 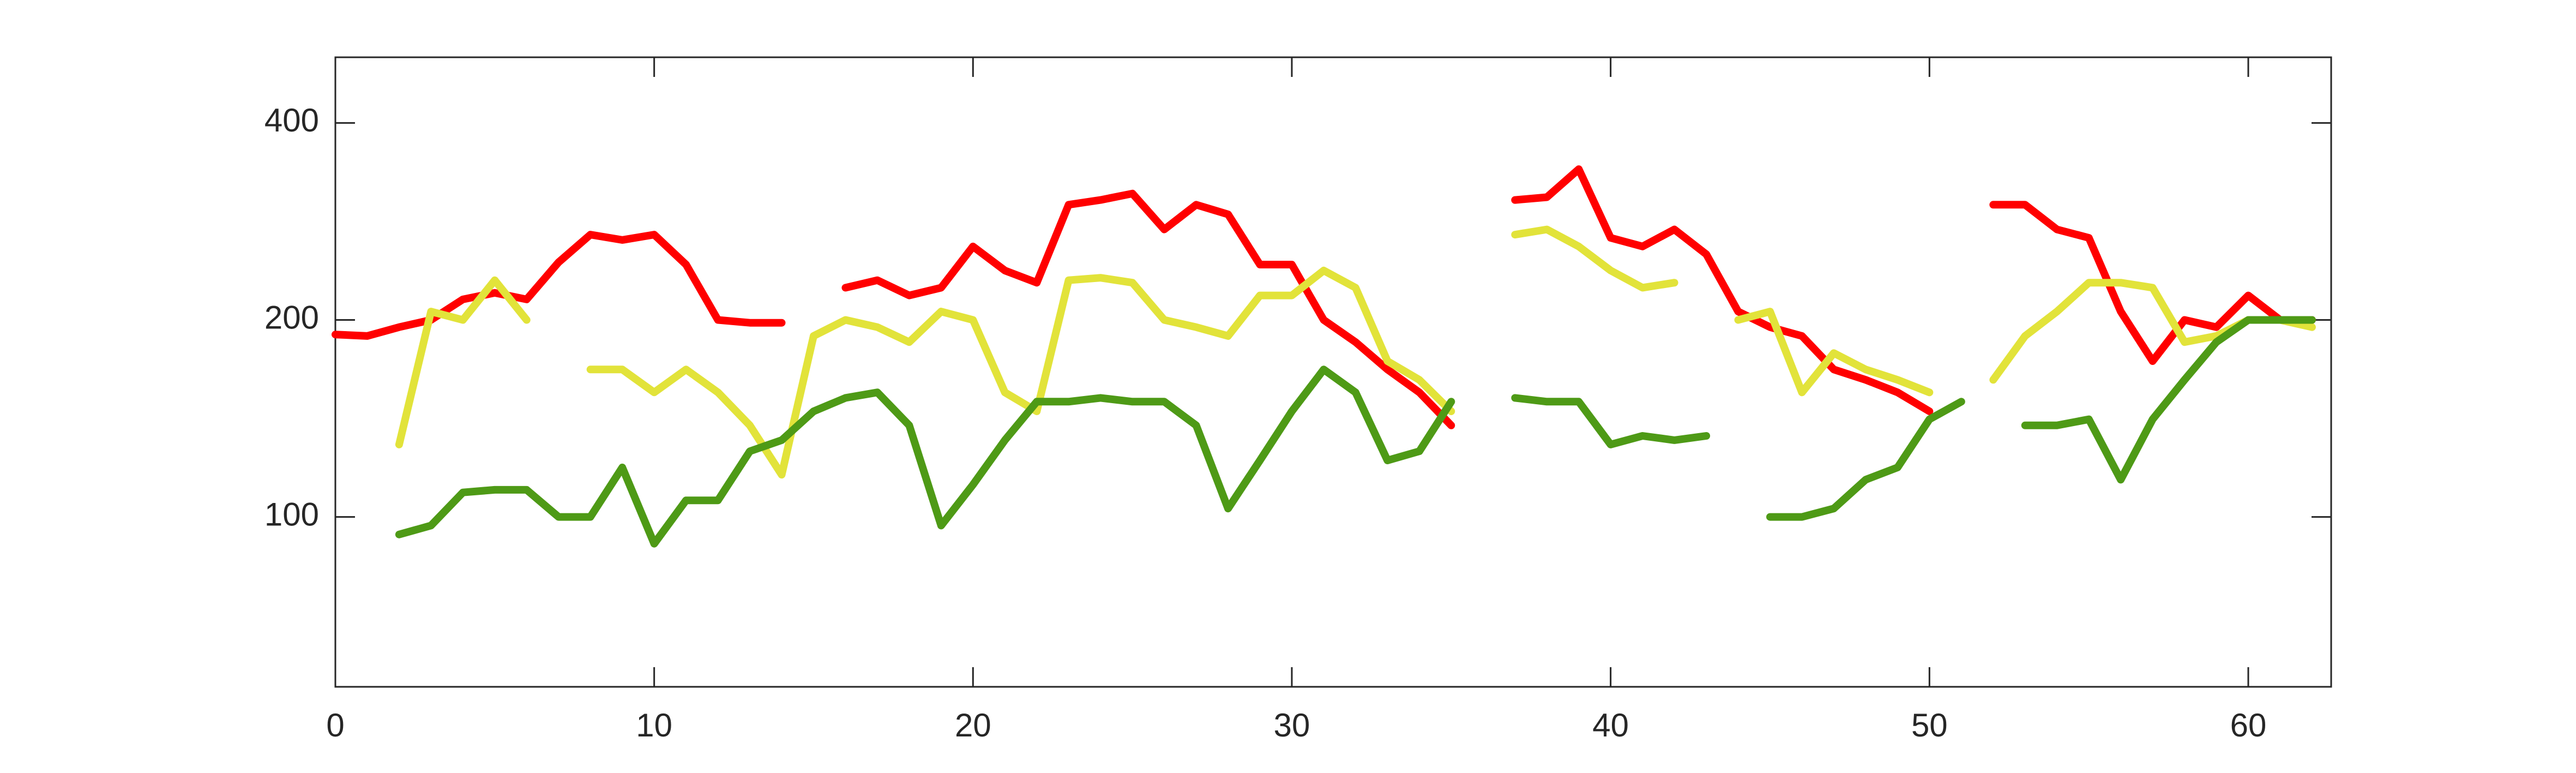 What do you see at coordinates (335, 725) in the screenshot?
I see `x-tick-label: 0` at bounding box center [335, 725].